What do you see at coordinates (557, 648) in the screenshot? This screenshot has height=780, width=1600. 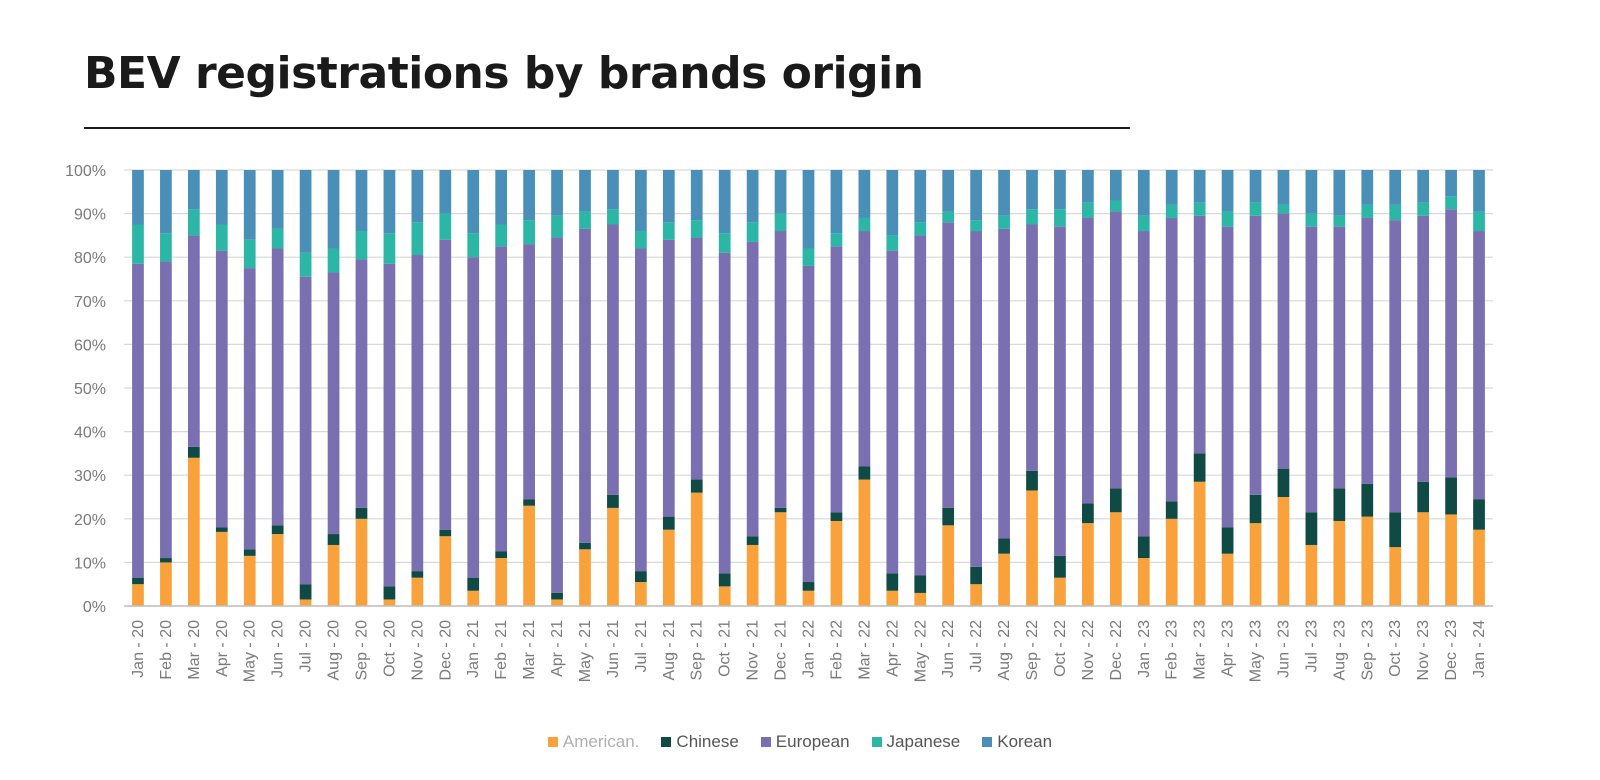 I see `x-tick-label: Apr - 21` at bounding box center [557, 648].